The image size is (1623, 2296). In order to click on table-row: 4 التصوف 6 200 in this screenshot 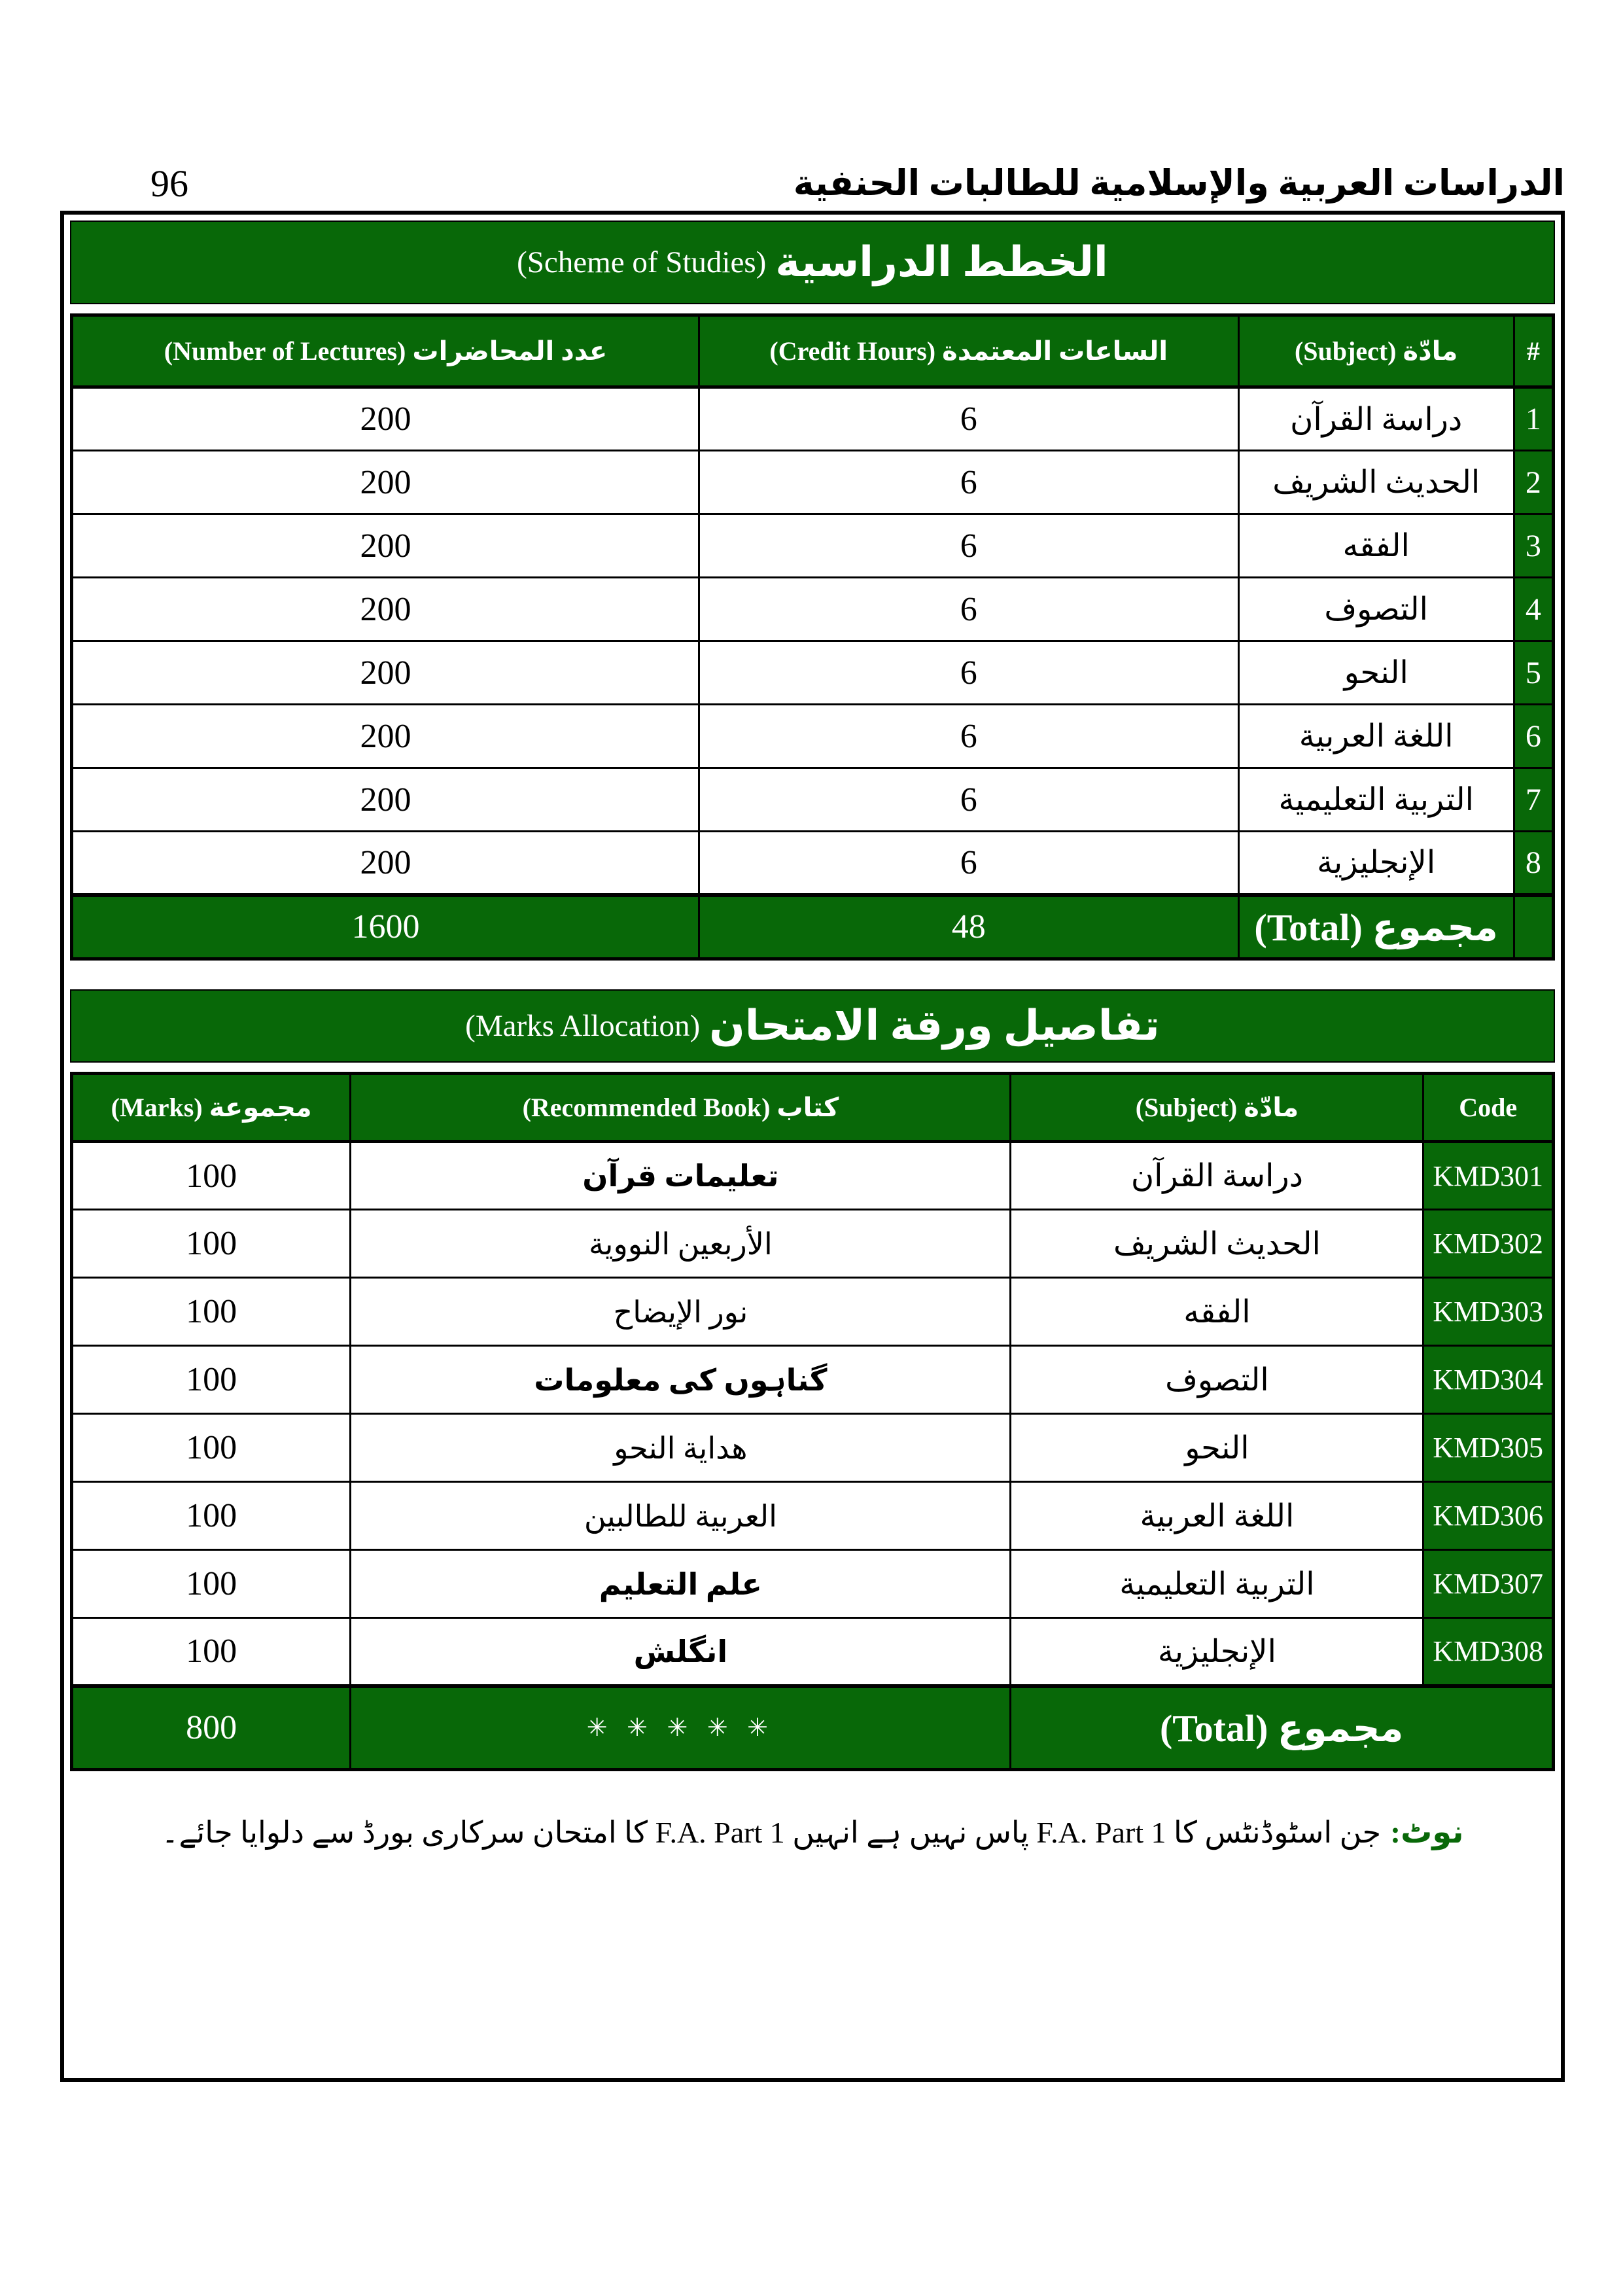, I will do `click(813, 609)`.